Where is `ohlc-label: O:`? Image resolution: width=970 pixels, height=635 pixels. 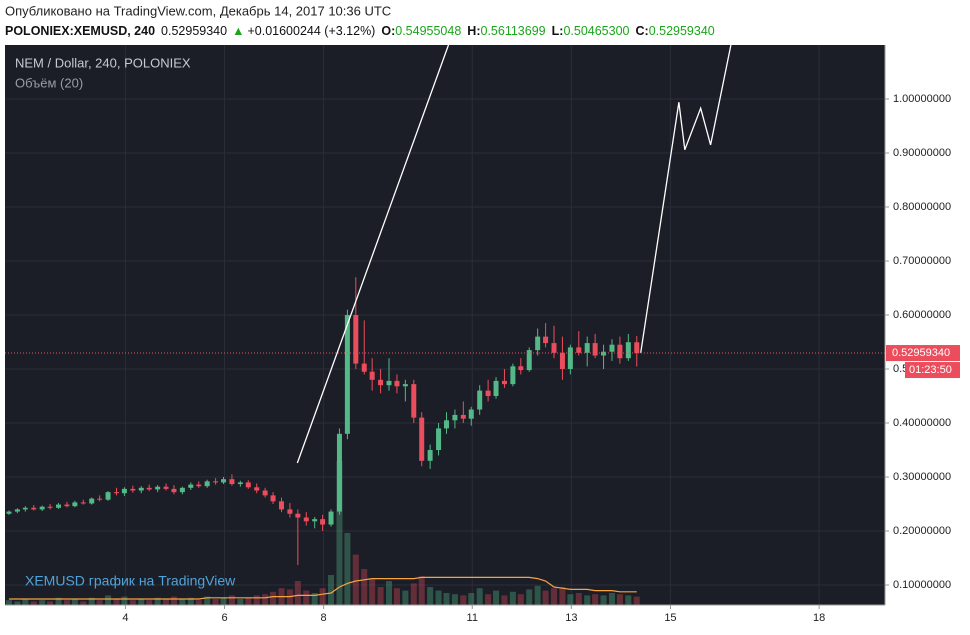
ohlc-label: O: is located at coordinates (388, 31).